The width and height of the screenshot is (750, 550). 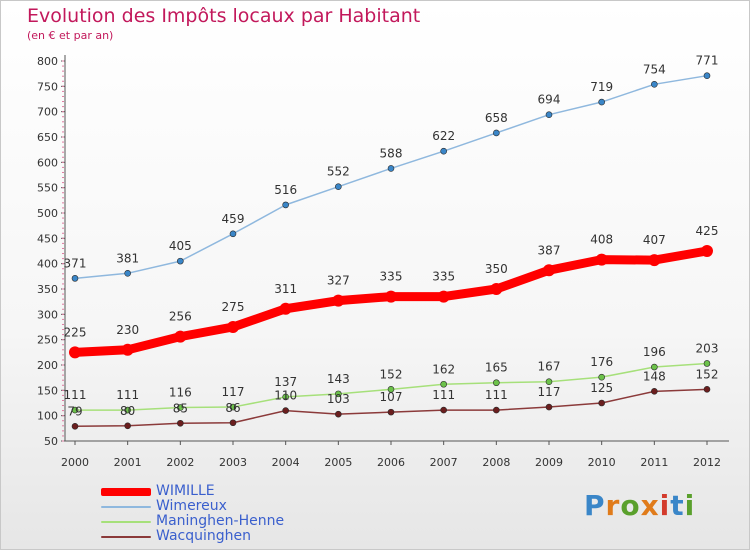 What do you see at coordinates (127, 330) in the screenshot?
I see `data-label: 230` at bounding box center [127, 330].